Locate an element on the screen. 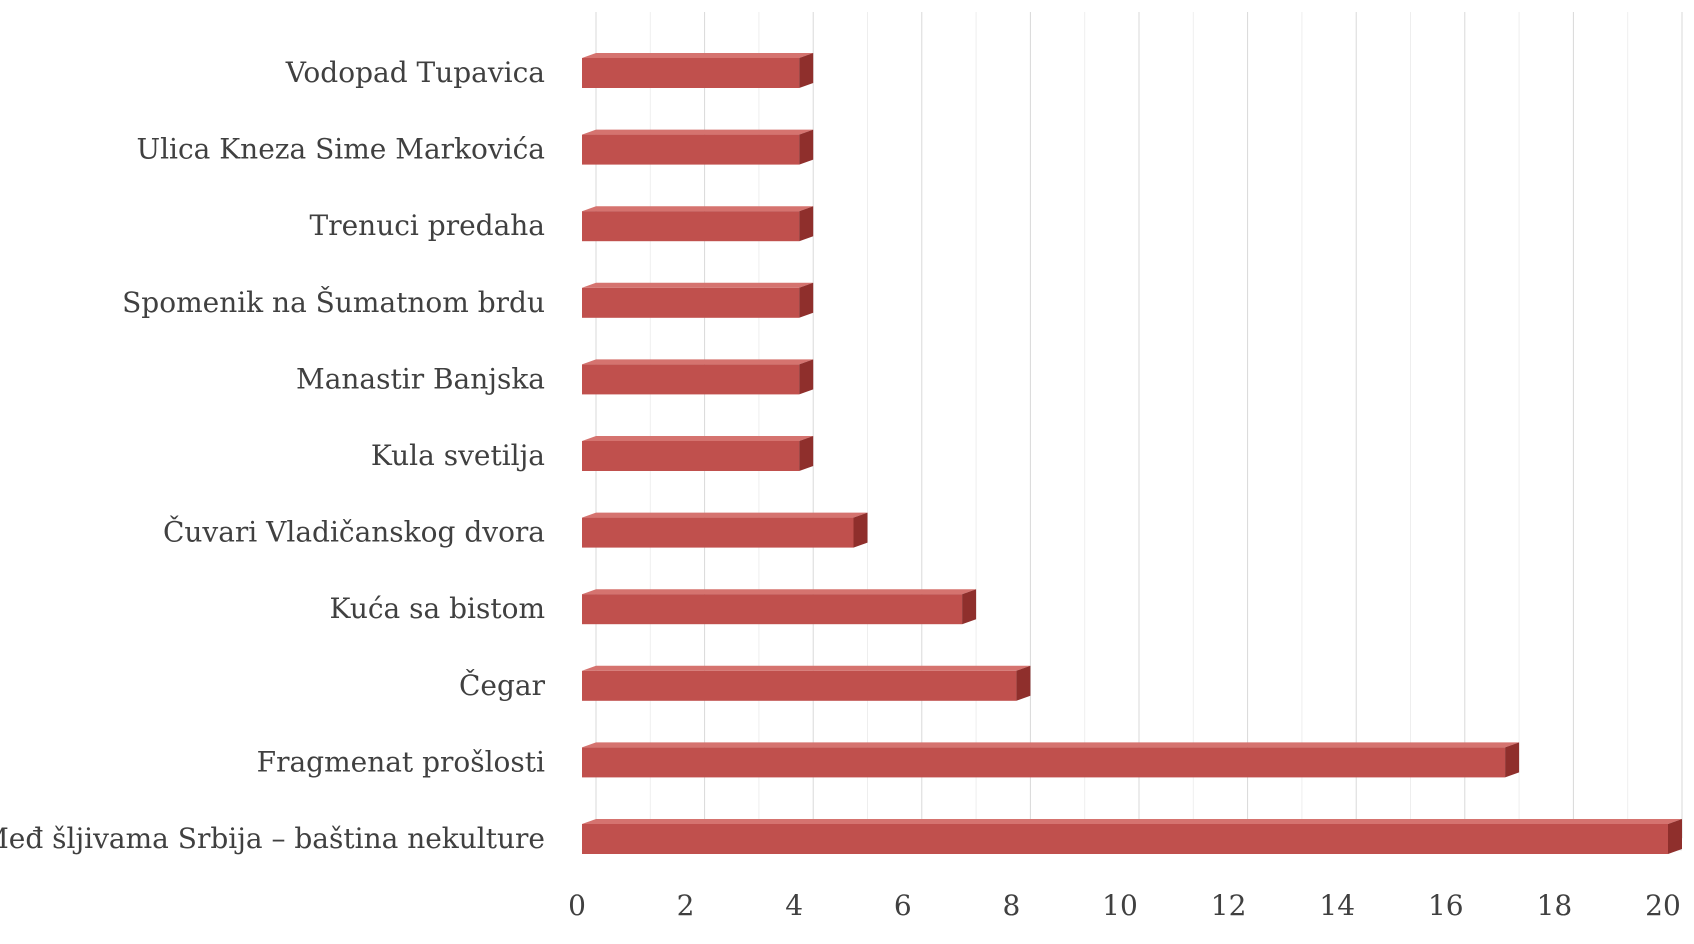  x-tick-label: 20 is located at coordinates (1663, 905).